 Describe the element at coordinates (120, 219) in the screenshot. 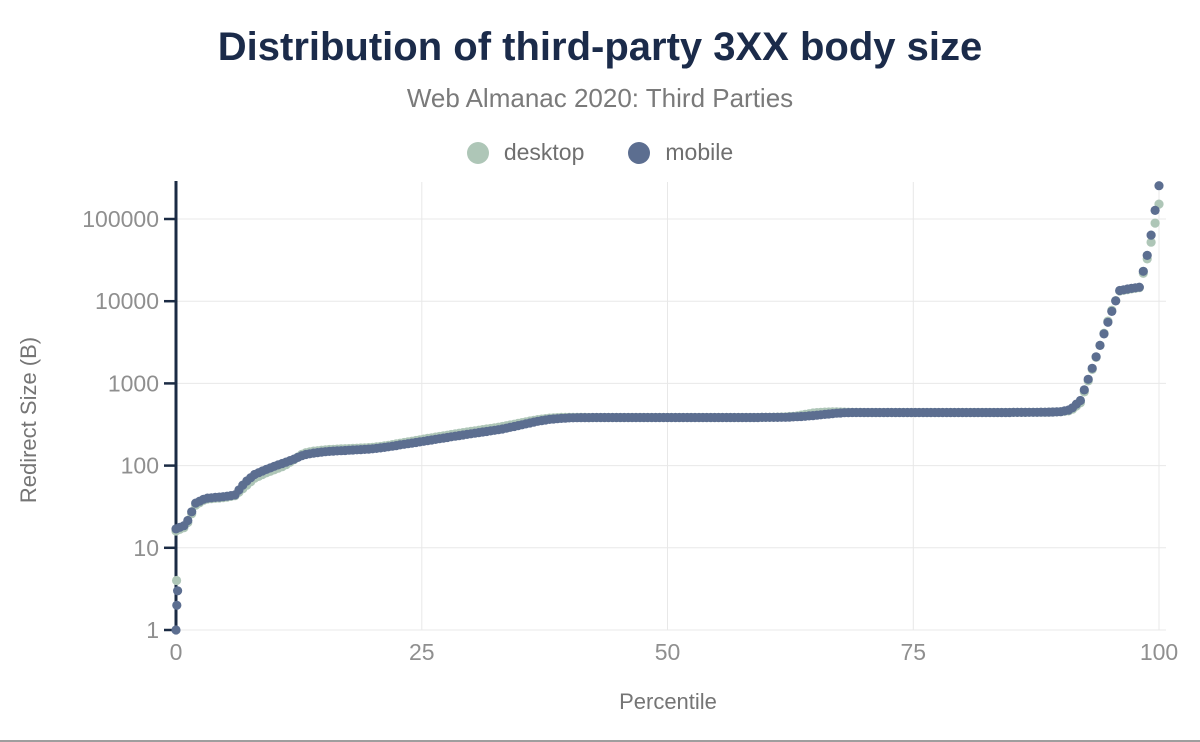

I see `y-tick-label: 100000` at that location.